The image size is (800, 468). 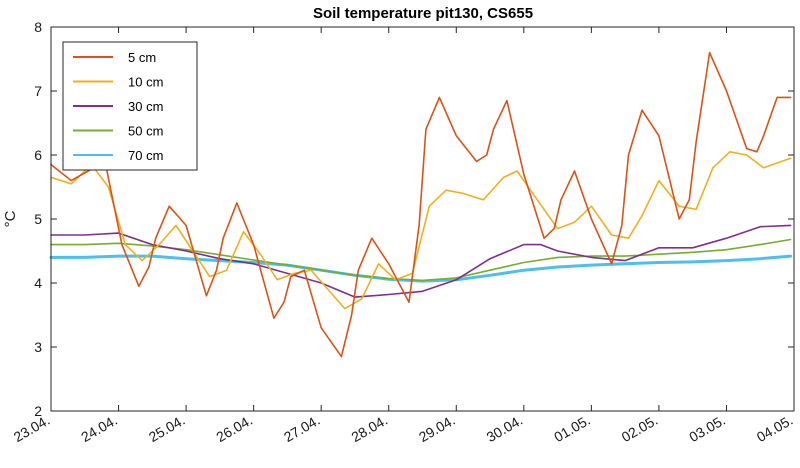 I want to click on legend-label: 30 cm, so click(x=145, y=106).